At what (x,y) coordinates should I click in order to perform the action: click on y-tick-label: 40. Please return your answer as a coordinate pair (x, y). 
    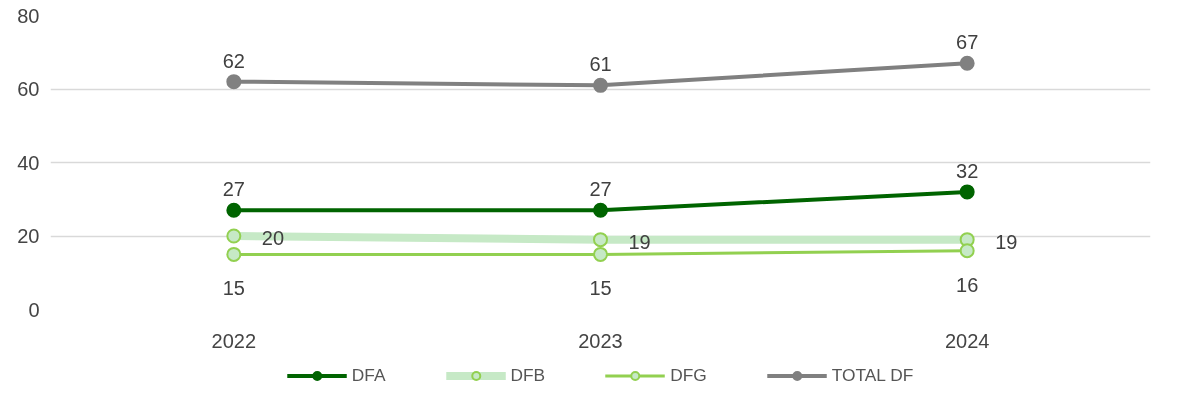
    Looking at the image, I should click on (28, 162).